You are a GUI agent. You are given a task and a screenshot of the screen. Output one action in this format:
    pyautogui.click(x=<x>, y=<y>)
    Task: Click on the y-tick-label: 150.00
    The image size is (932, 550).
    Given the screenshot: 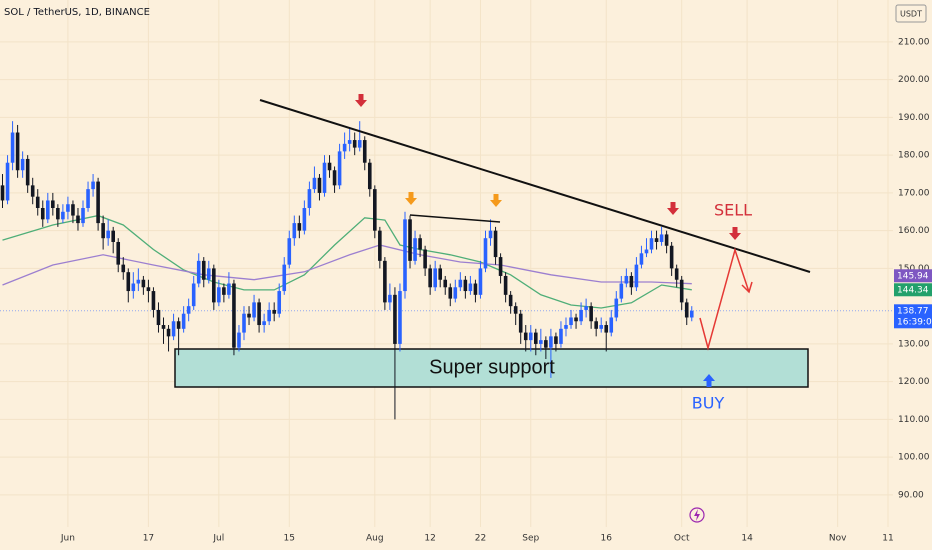 What is the action you would take?
    pyautogui.click(x=914, y=269)
    